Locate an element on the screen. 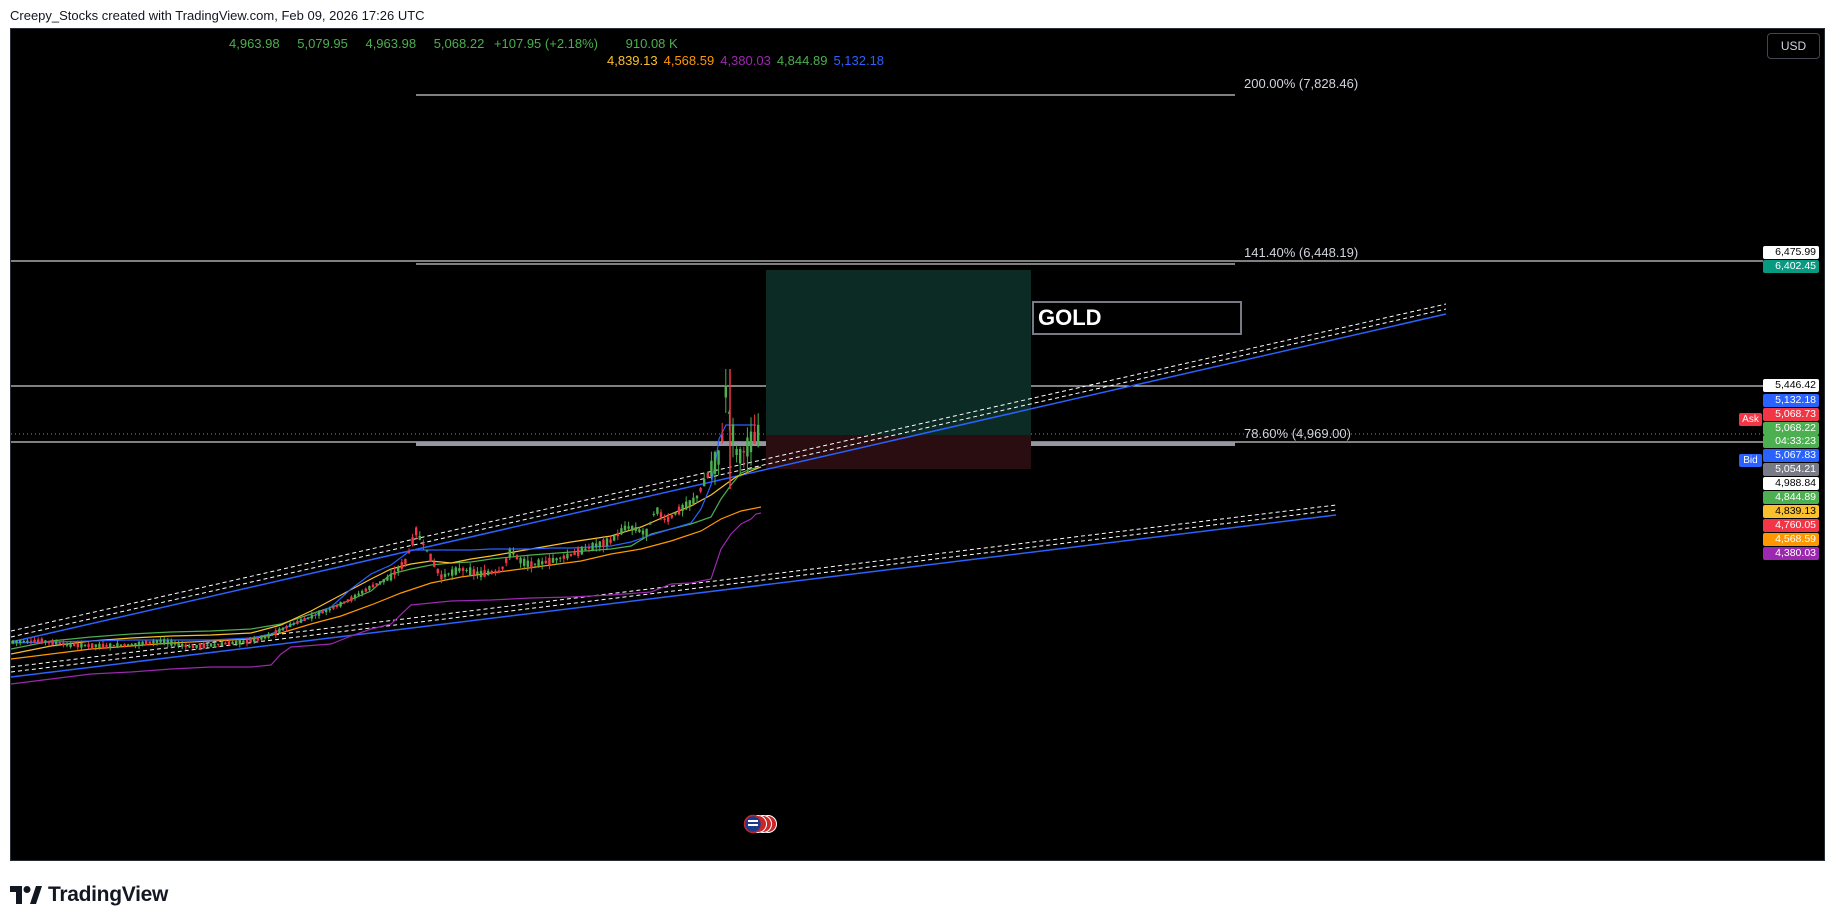  currency-button: USD is located at coordinates (1793, 46).